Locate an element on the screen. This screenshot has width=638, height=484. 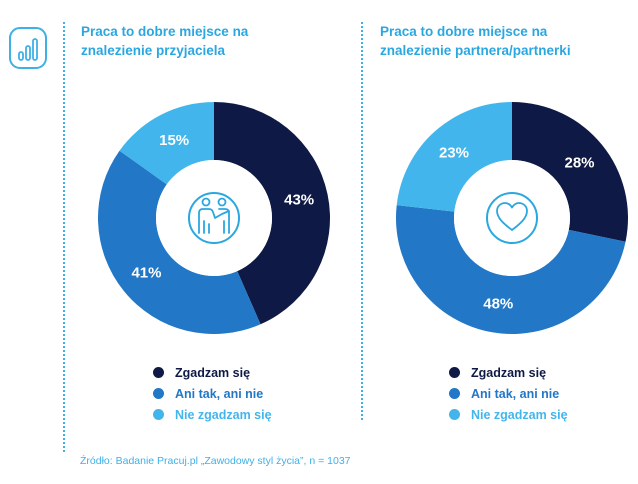
bar-chart-icon is located at coordinates (28, 48).